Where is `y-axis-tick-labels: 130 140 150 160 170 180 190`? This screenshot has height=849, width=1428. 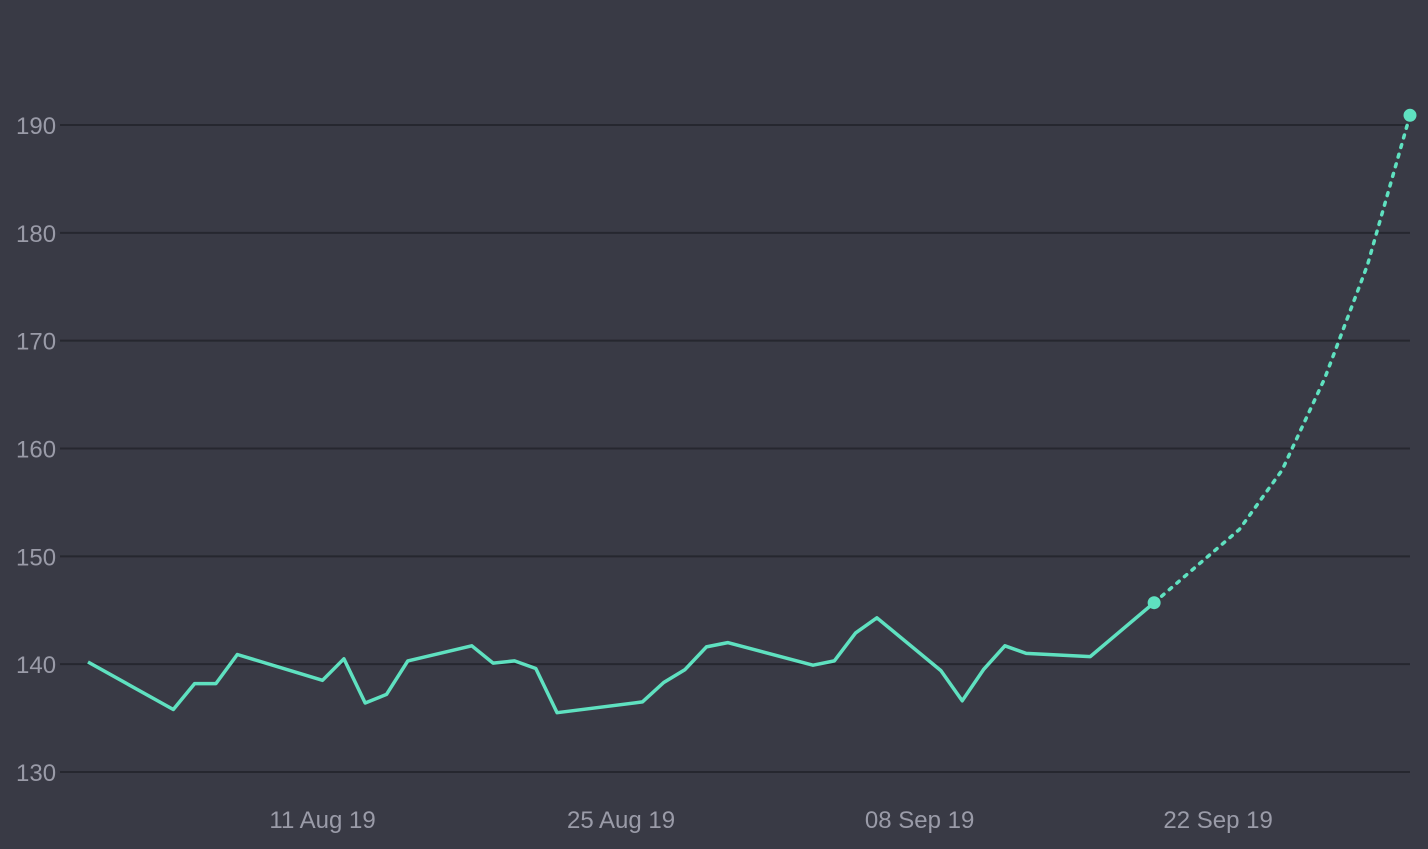
y-axis-tick-labels: 130 140 150 160 170 180 190 is located at coordinates (36, 450).